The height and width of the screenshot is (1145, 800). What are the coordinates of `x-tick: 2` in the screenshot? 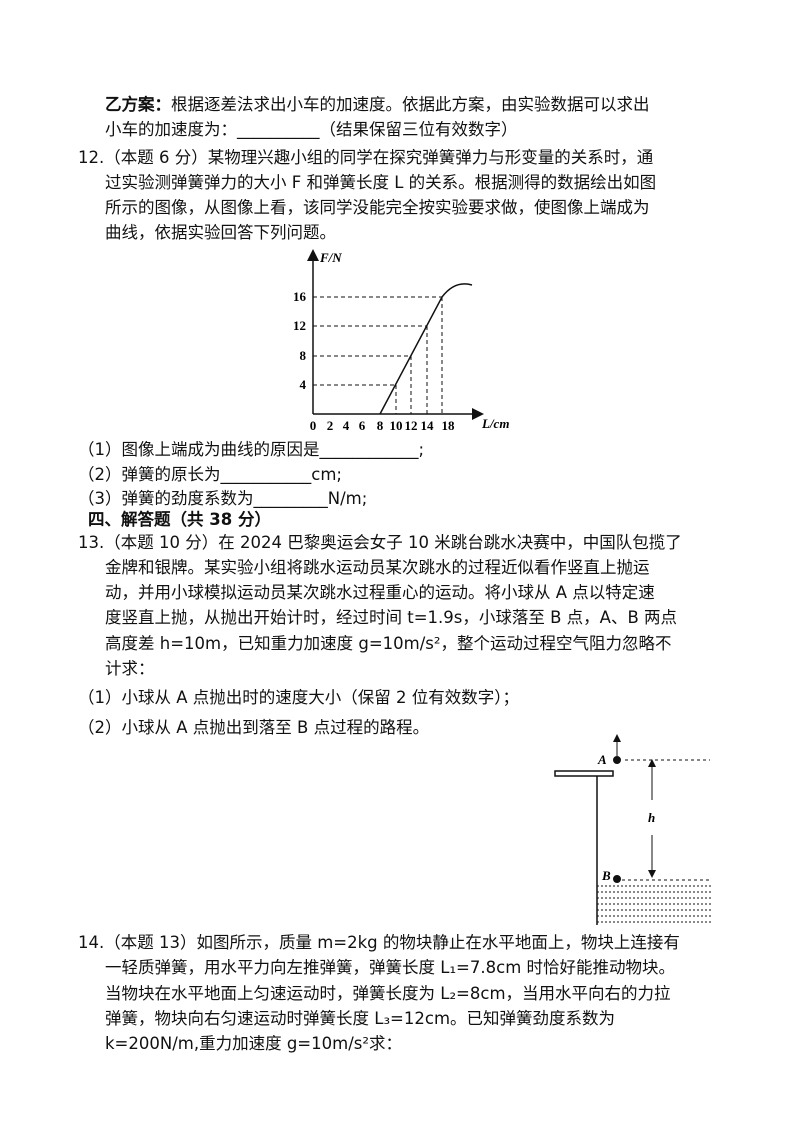 It's located at (330, 425).